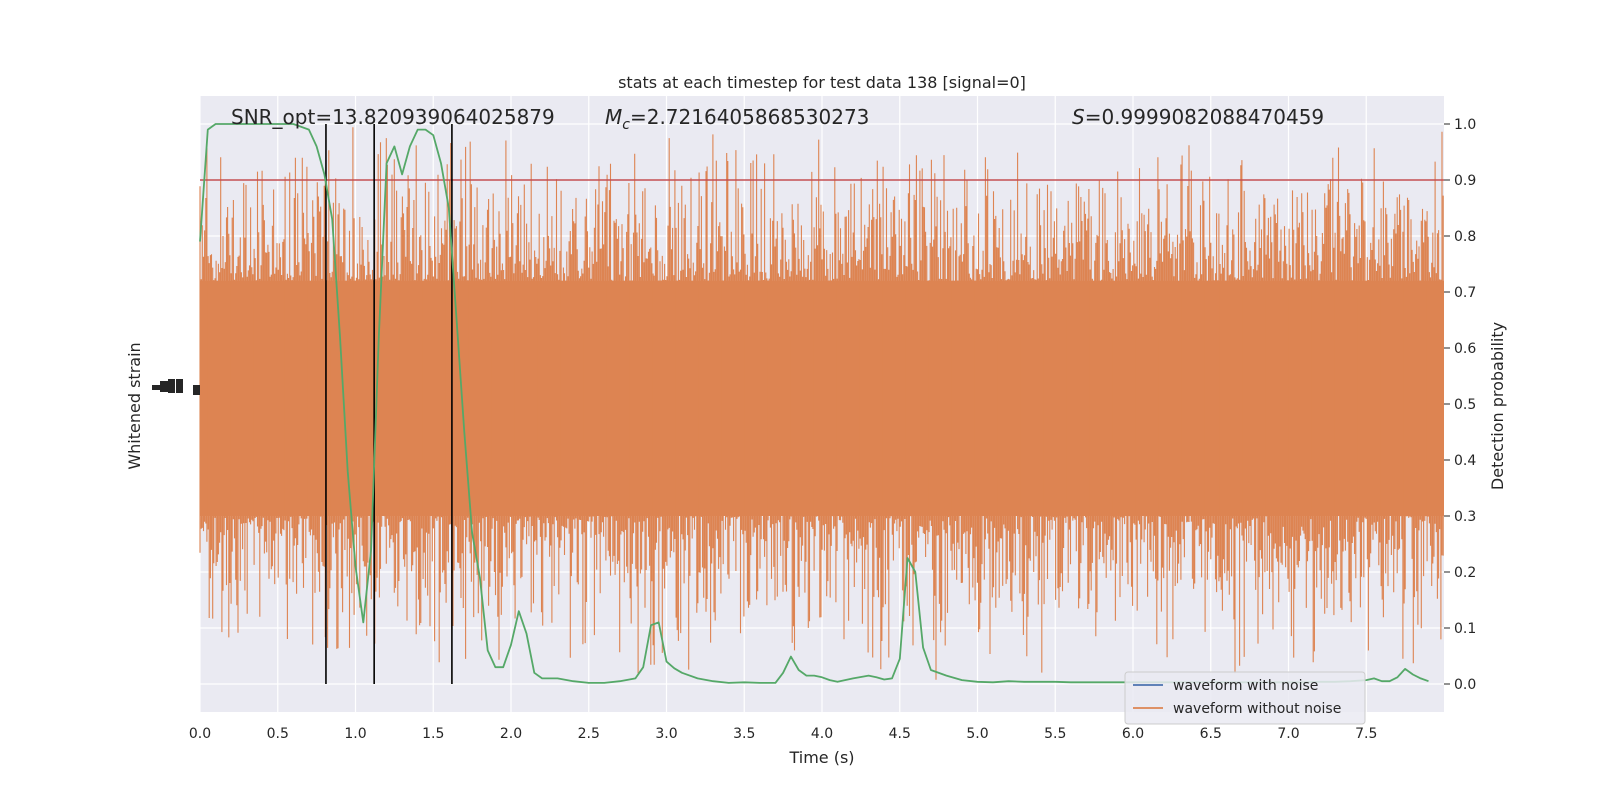 The height and width of the screenshot is (800, 1600). What do you see at coordinates (1366, 734) in the screenshot?
I see `x-tick-label-15: 7.5` at bounding box center [1366, 734].